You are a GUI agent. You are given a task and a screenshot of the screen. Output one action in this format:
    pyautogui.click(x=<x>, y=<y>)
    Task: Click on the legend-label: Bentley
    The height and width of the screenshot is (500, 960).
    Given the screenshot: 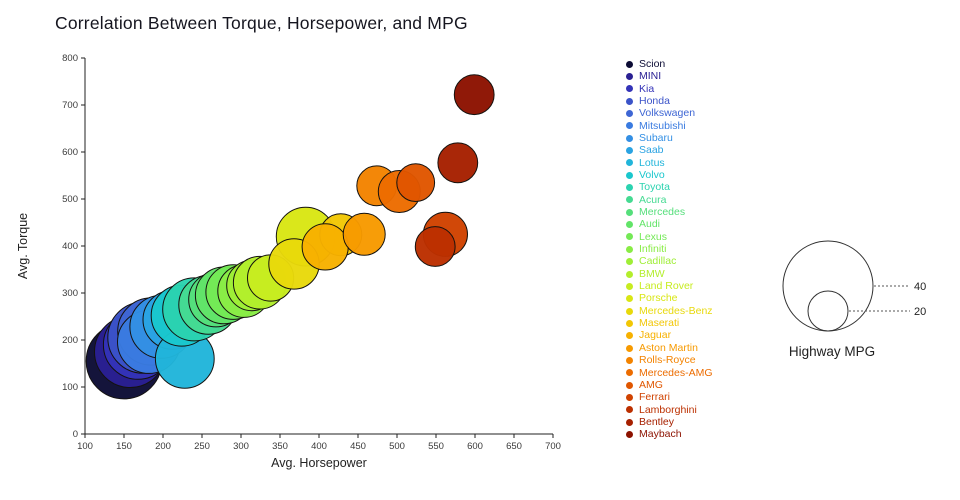 What is the action you would take?
    pyautogui.click(x=657, y=421)
    